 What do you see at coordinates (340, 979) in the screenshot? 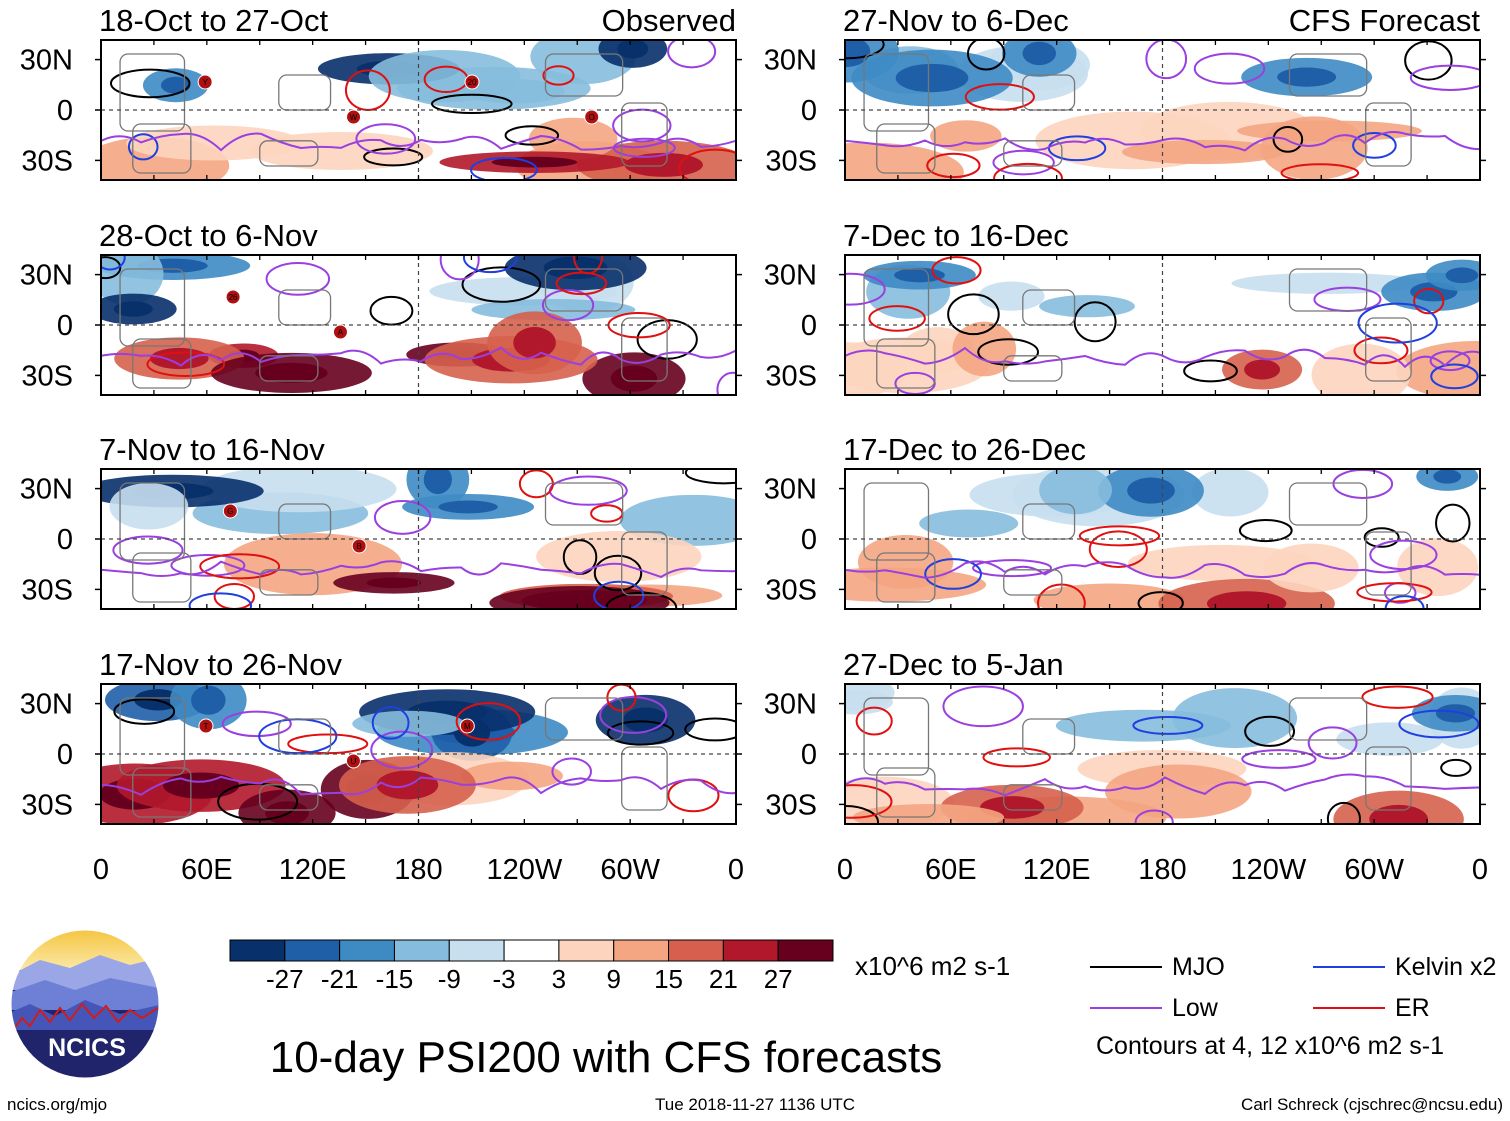
I see `colorbar-tick-label: -21` at bounding box center [340, 979].